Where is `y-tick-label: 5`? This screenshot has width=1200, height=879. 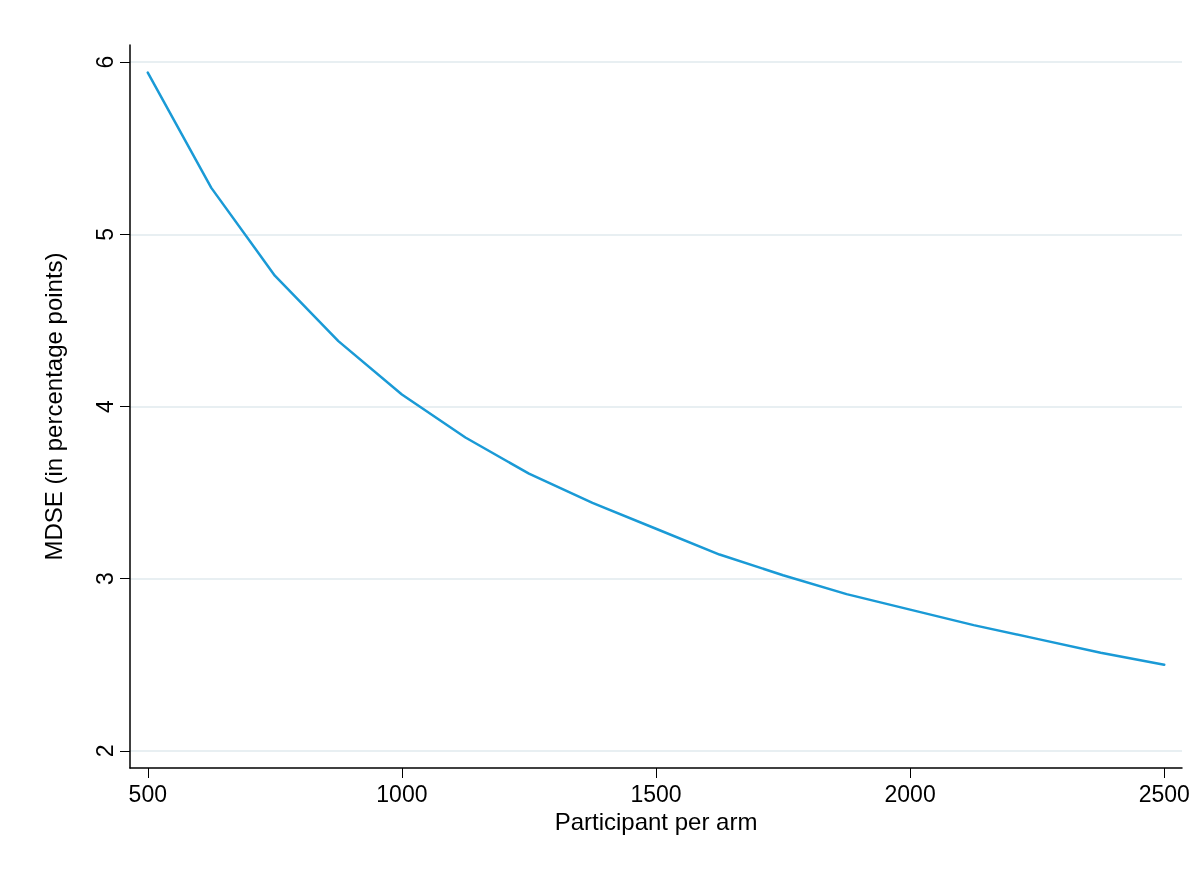
y-tick-label: 5 is located at coordinates (104, 234).